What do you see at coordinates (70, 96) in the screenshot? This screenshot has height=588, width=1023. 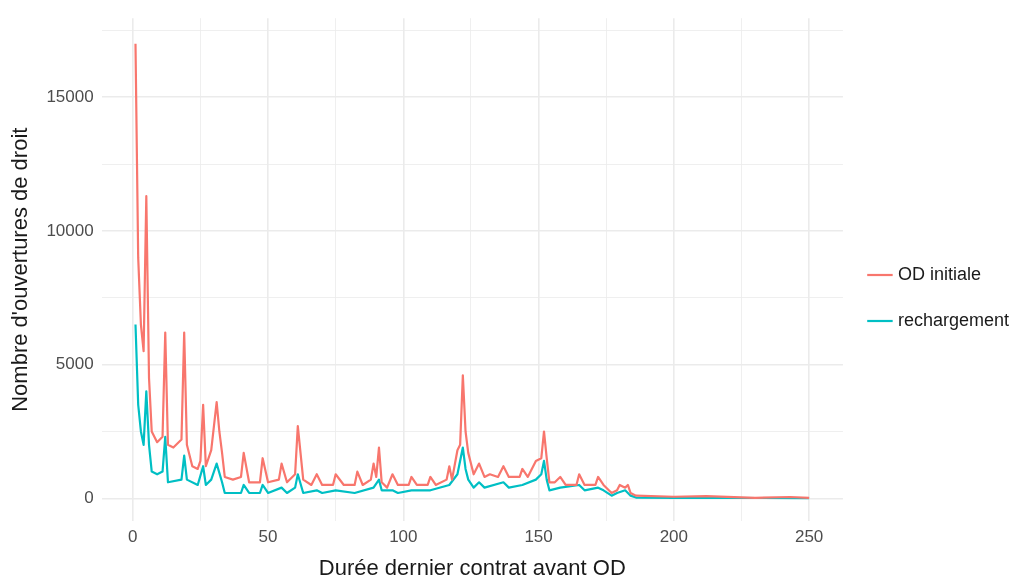 I see `y-tick-label: 15000` at bounding box center [70, 96].